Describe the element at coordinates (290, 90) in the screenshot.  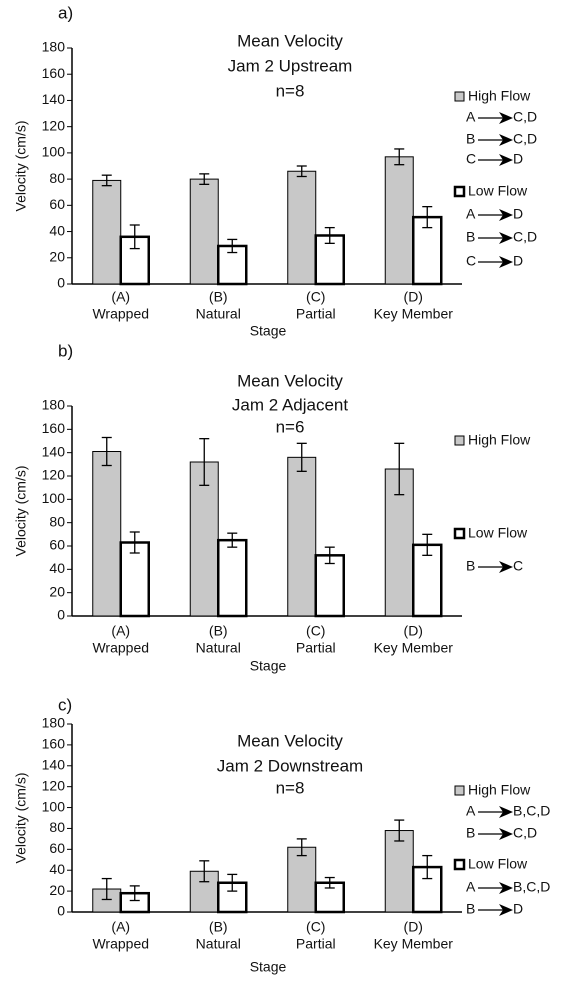
I see `chart-note: n=8` at that location.